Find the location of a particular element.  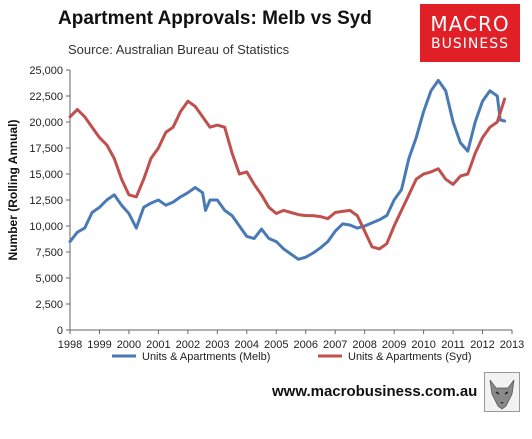

x-tick-label: 2010 is located at coordinates (423, 345).